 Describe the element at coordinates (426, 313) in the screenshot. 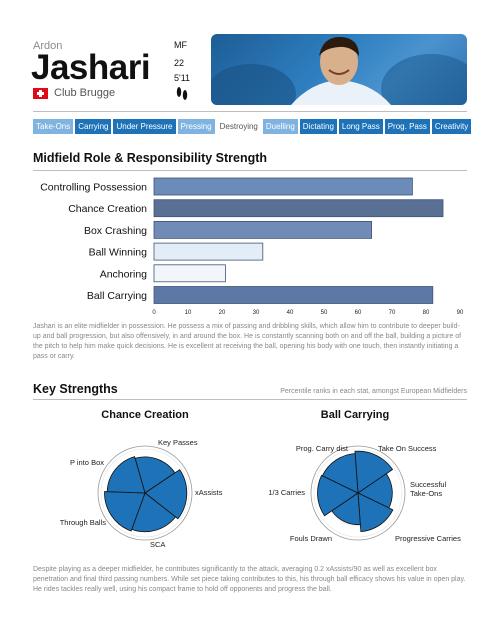

I see `x-tick-label: 80` at that location.